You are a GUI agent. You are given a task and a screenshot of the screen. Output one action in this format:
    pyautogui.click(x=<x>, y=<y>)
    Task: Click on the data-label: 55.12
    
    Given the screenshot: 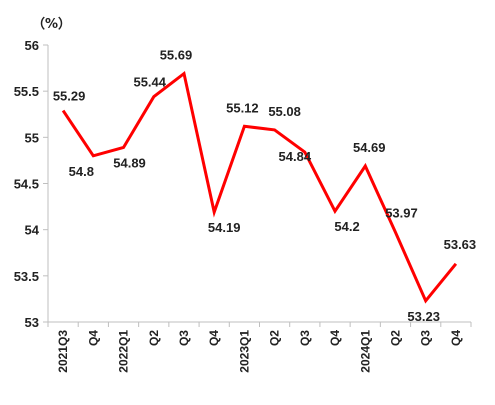 What is the action you would take?
    pyautogui.click(x=242, y=107)
    